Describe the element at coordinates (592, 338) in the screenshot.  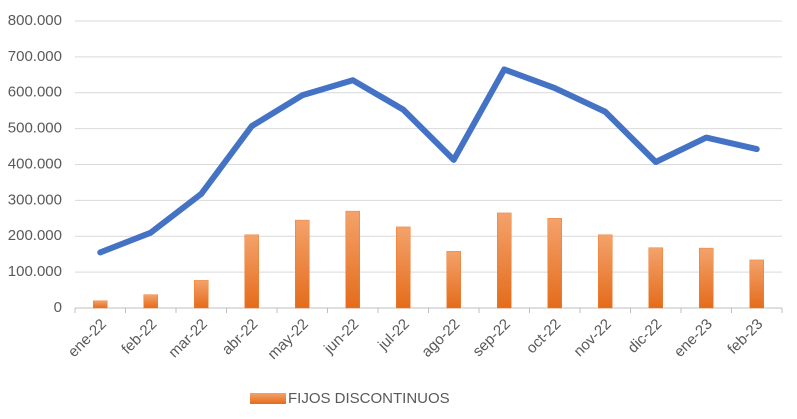
I see `x-tick-label: nov-22` at that location.